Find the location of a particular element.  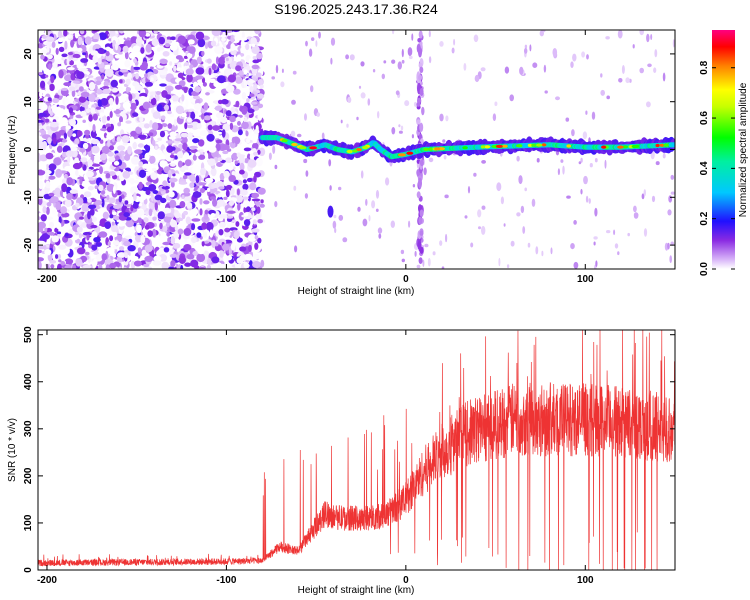

snr-y-label: SNR (10 * v/v) is located at coordinates (12, 450).